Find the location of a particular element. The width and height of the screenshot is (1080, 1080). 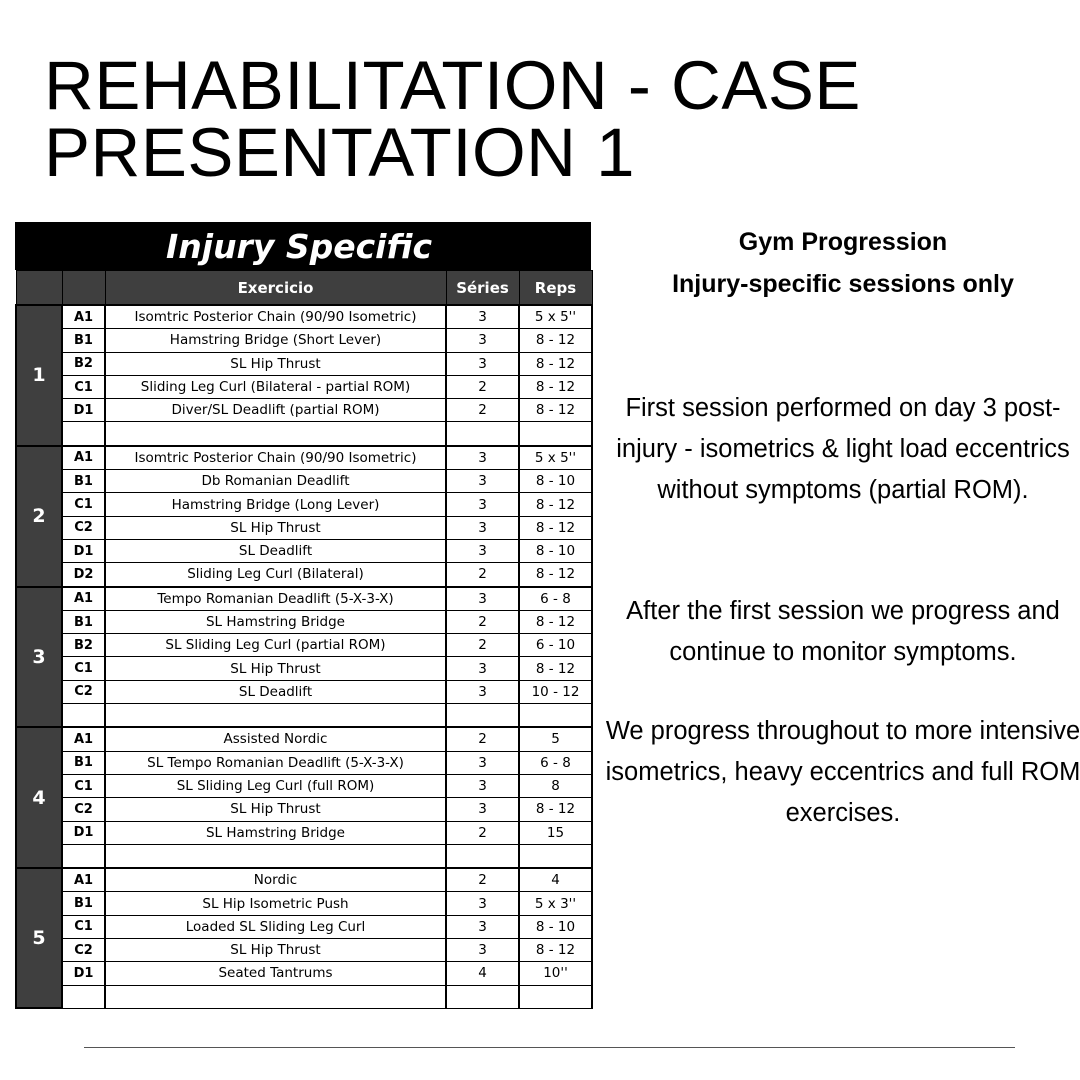

table-row: D1 Diver/SL Deadlift (partial ROM) 2 8 - 12 is located at coordinates (304, 410).